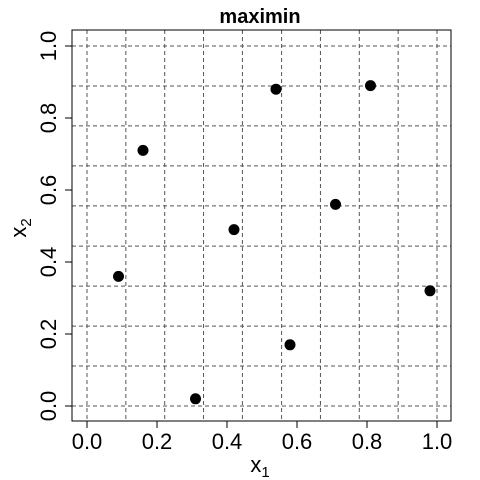 This screenshot has height=480, width=480. Describe the element at coordinates (20, 227) in the screenshot. I see `y-axis-label: x2` at that location.